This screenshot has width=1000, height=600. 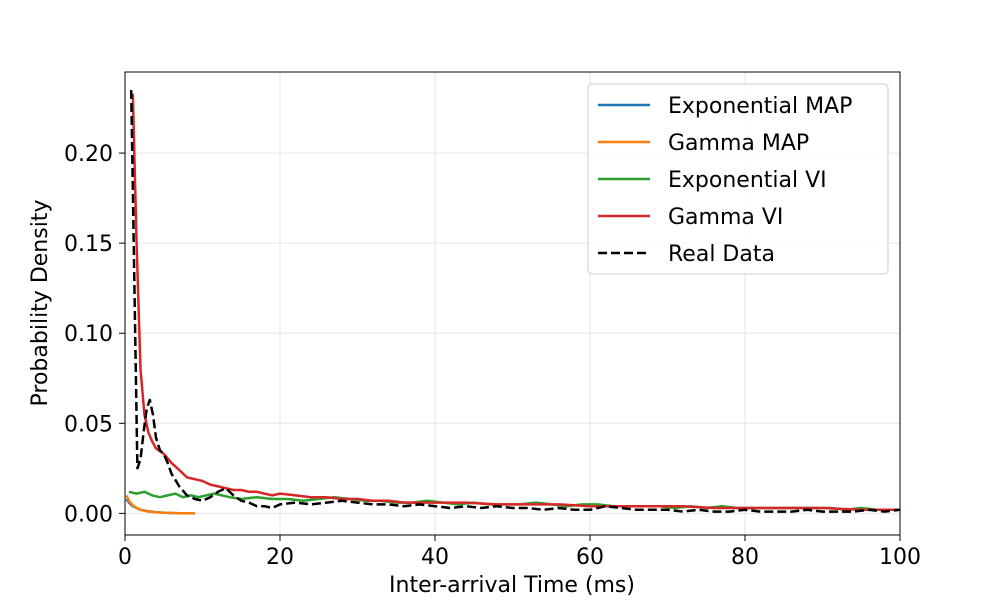 I want to click on y-tick-label-1: 0.05, so click(x=88, y=424).